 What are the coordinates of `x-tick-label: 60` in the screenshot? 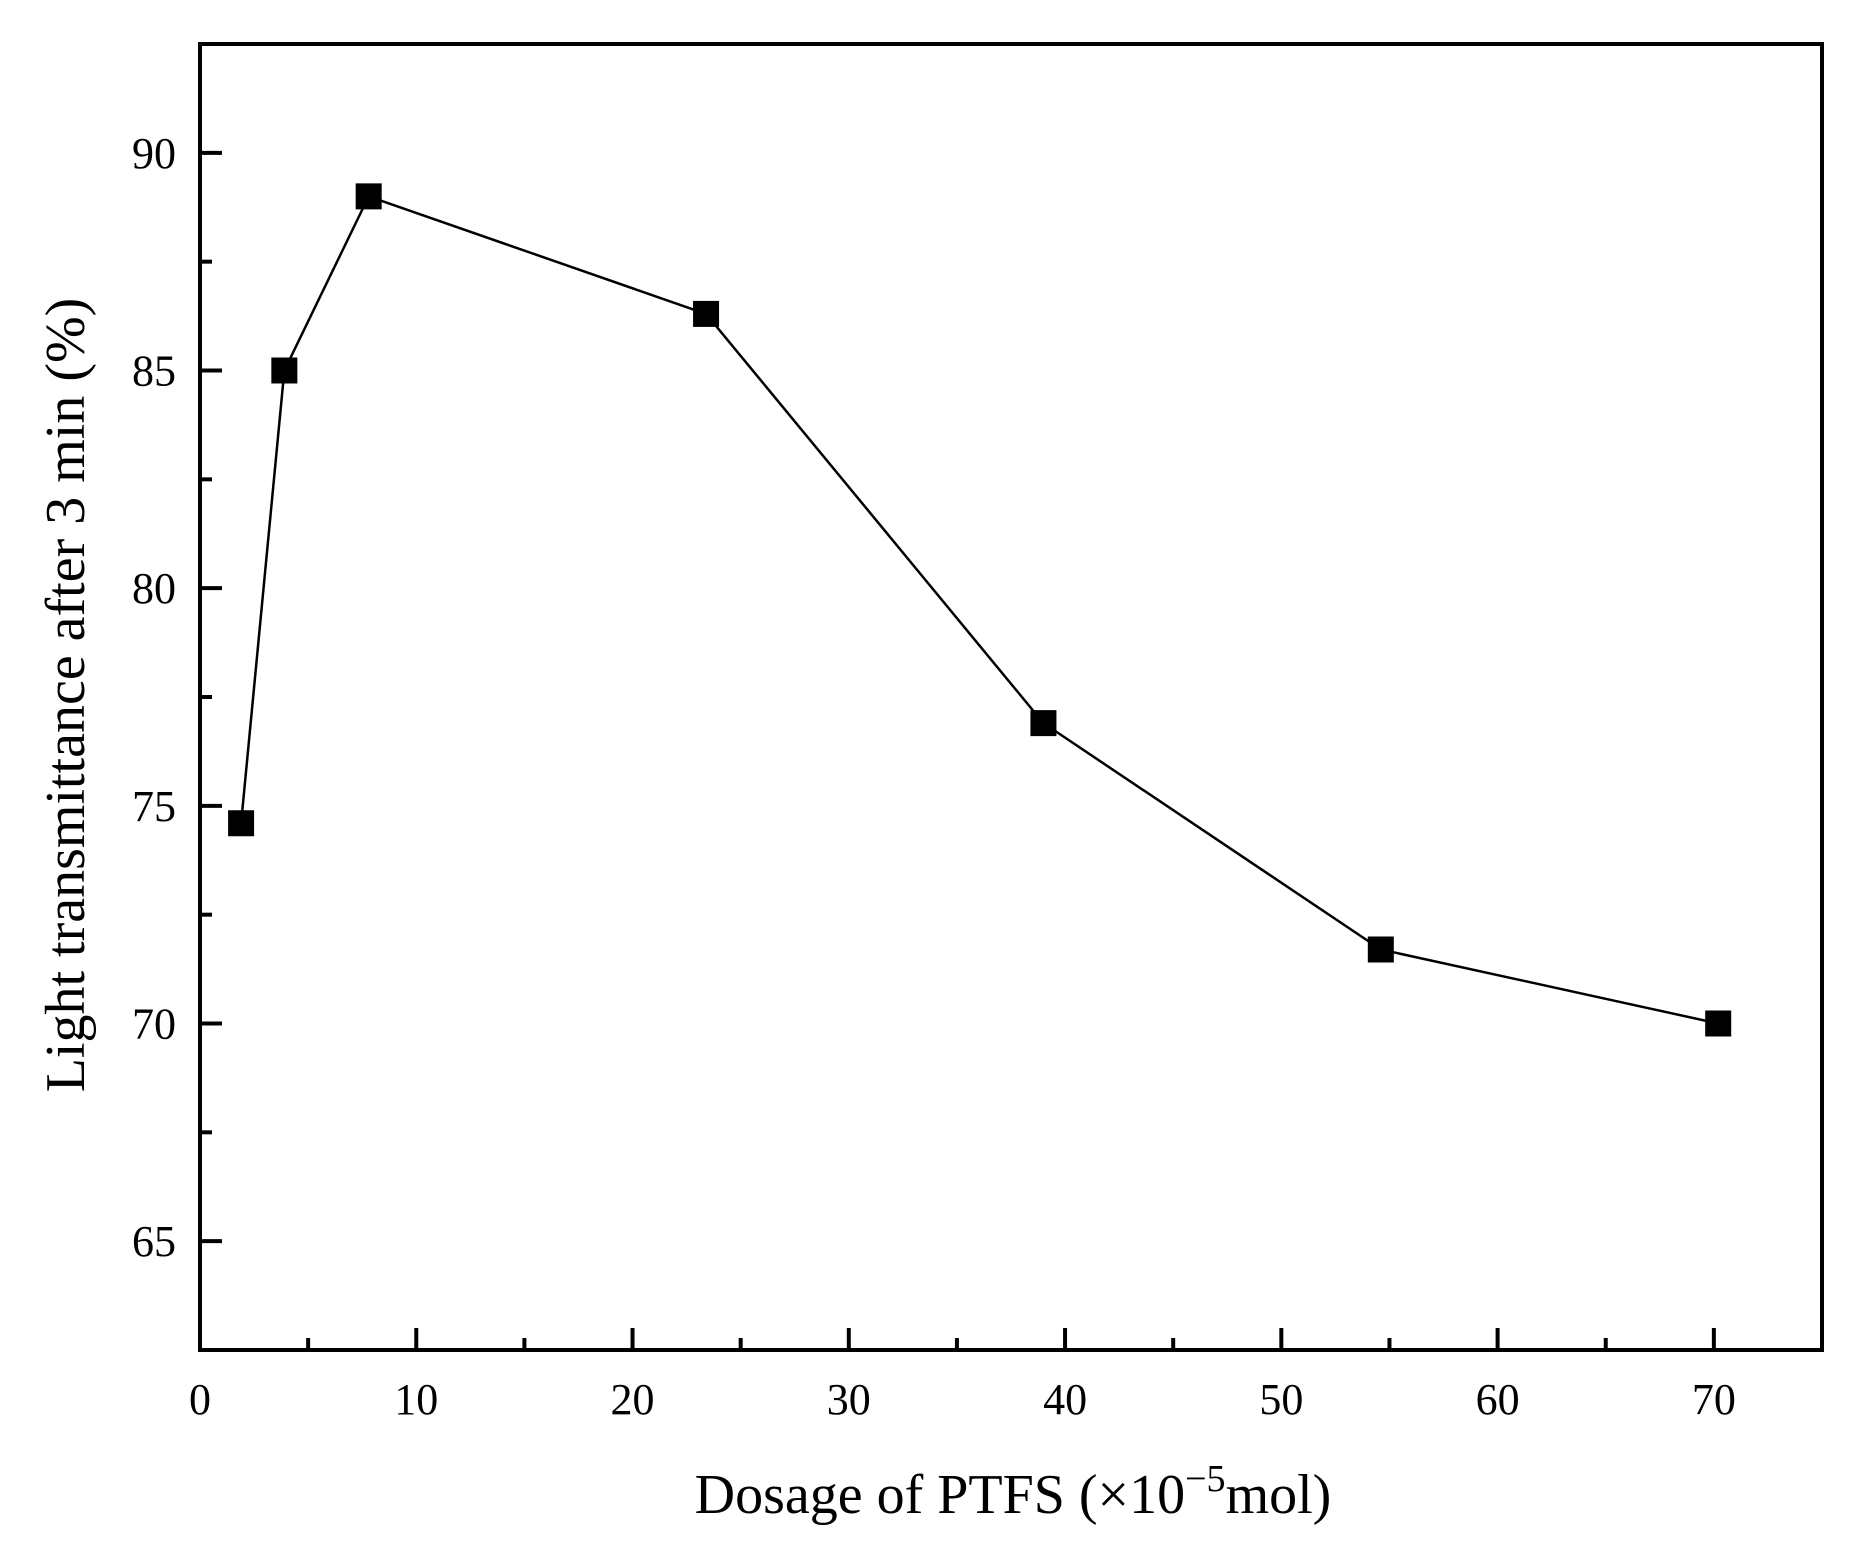 It's located at (1498, 1399).